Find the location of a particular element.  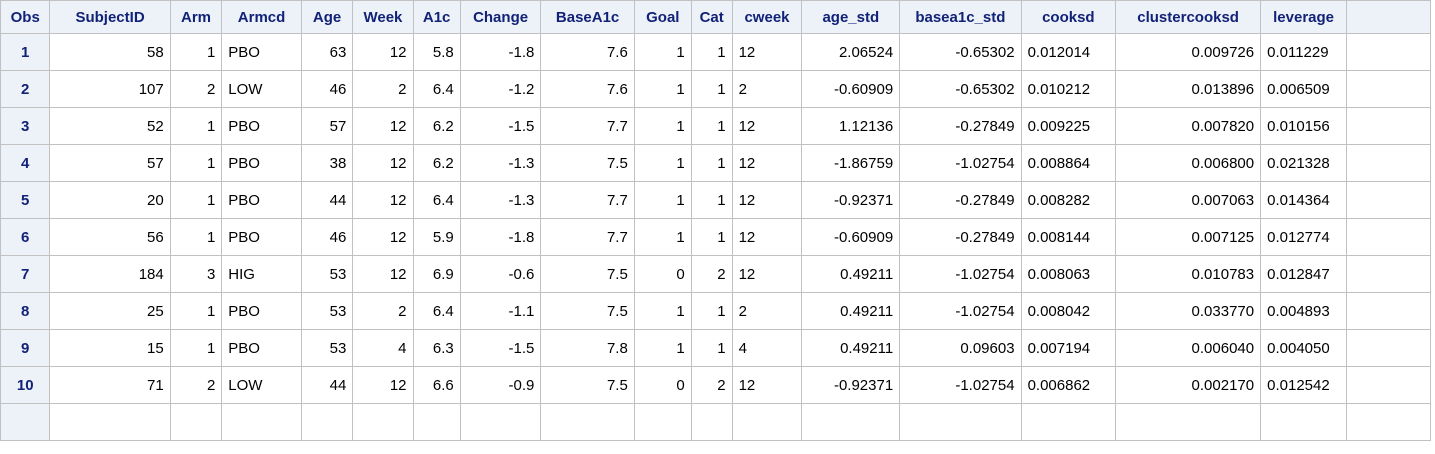

row-number: 7 is located at coordinates (25, 274).